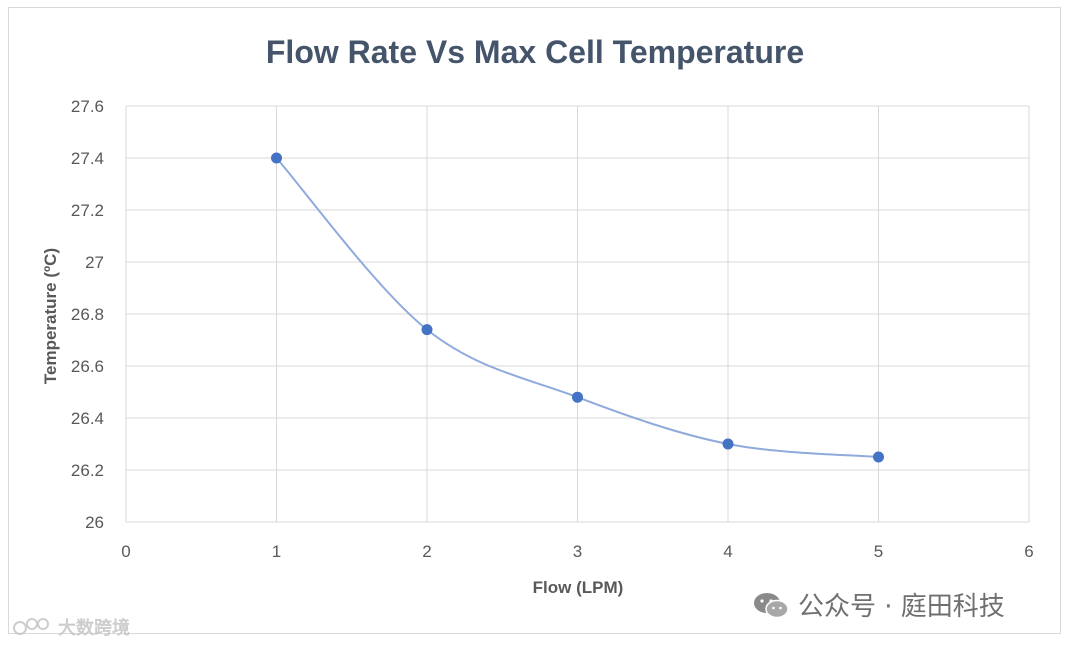 This screenshot has height=647, width=1075. I want to click on y-tick-label: 26.6, so click(87, 366).